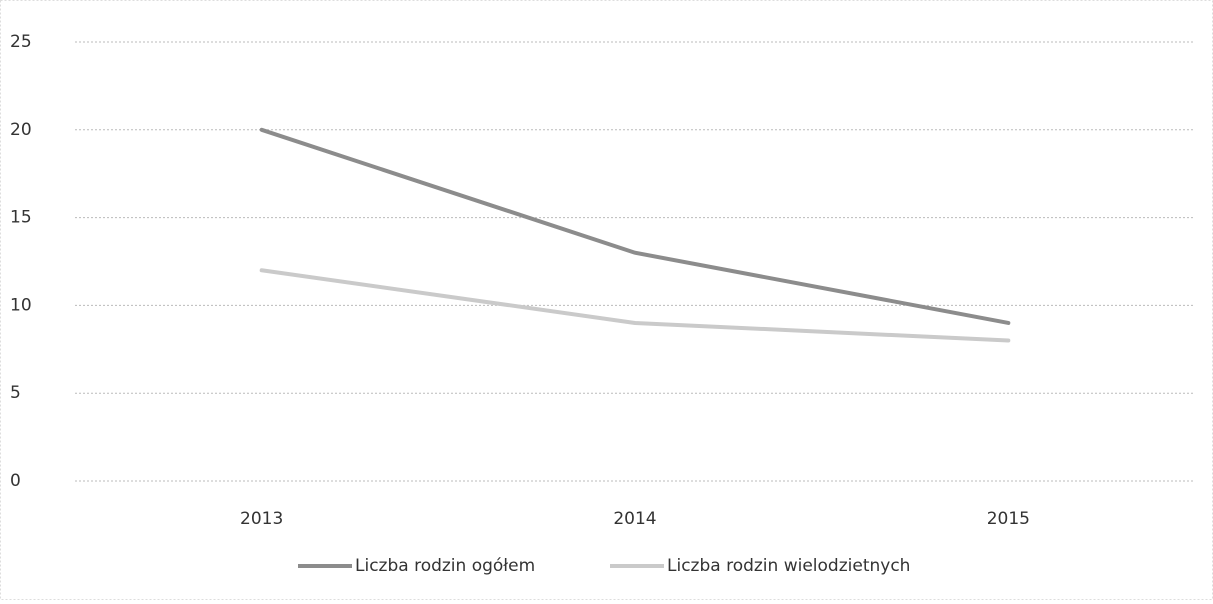 This screenshot has width=1213, height=604. What do you see at coordinates (21, 305) in the screenshot?
I see `y-tick-label: 10` at bounding box center [21, 305].